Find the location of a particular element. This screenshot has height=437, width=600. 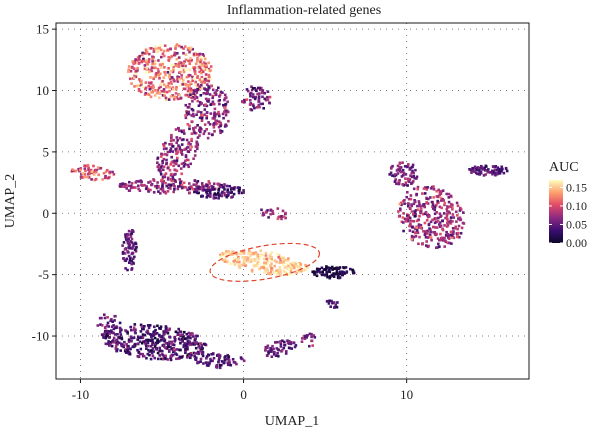

y-tick-label: -5 is located at coordinates (43, 274).